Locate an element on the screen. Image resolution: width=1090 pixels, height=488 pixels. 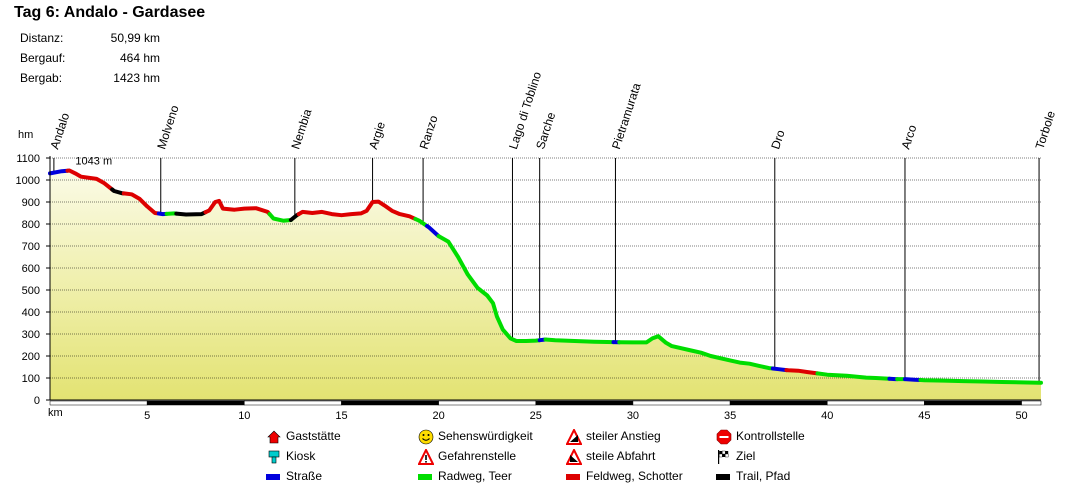
legend-label: Kiosk is located at coordinates (300, 456).